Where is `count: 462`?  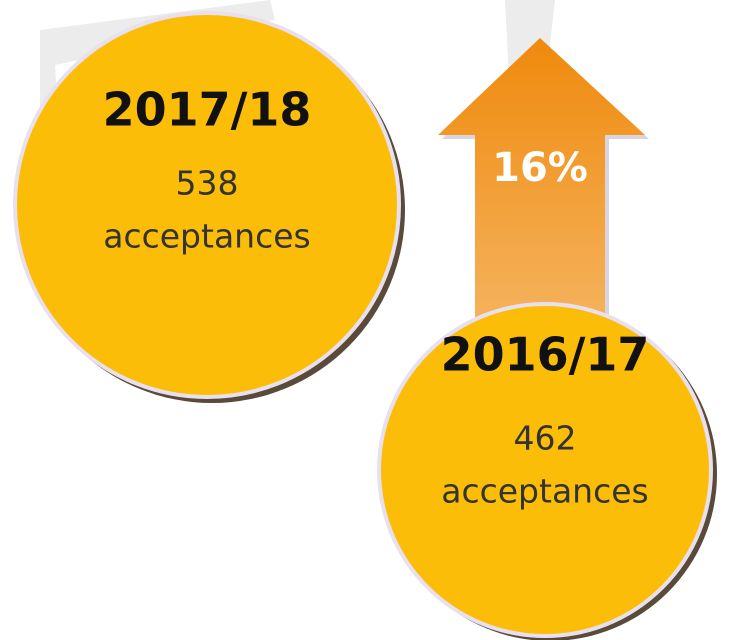 count: 462 is located at coordinates (545, 438).